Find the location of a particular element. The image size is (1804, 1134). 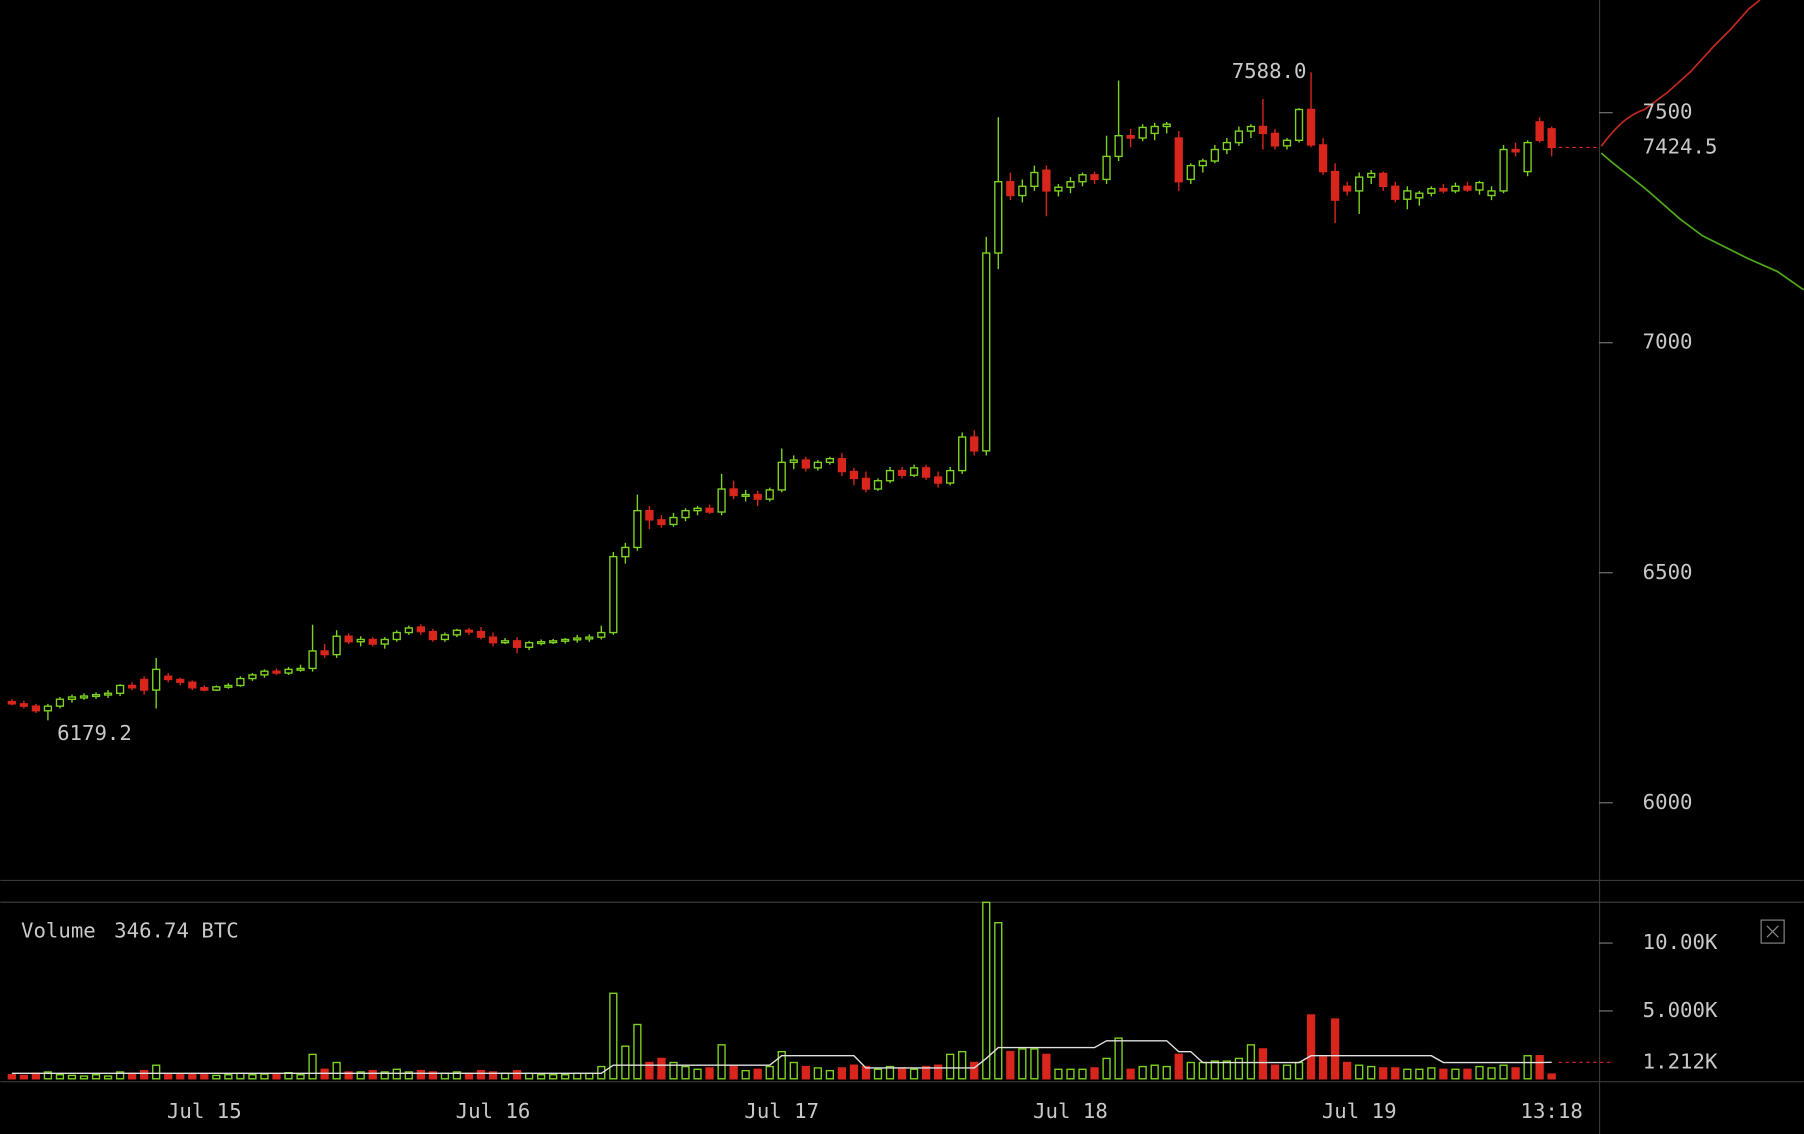

depth-asks is located at coordinates (1680, 73).